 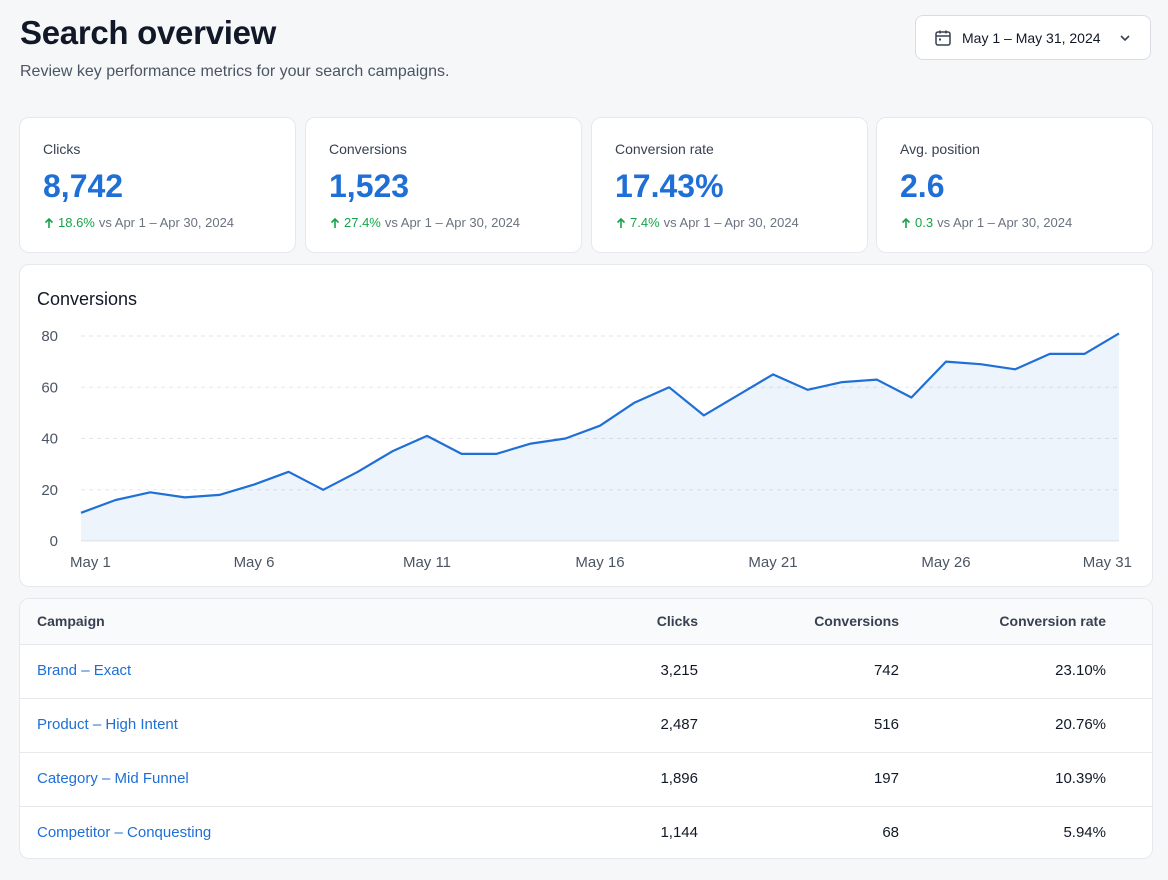 What do you see at coordinates (83, 186) in the screenshot?
I see `kpi-value: 8,742` at bounding box center [83, 186].